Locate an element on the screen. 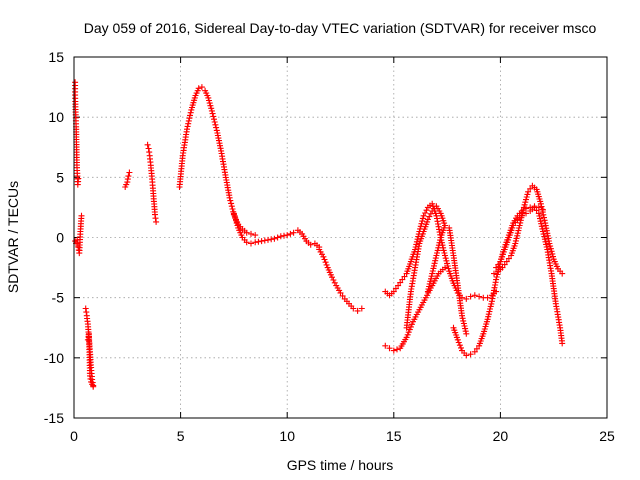 This screenshot has width=640, height=480. y-tick-label: 15 is located at coordinates (56, 57).